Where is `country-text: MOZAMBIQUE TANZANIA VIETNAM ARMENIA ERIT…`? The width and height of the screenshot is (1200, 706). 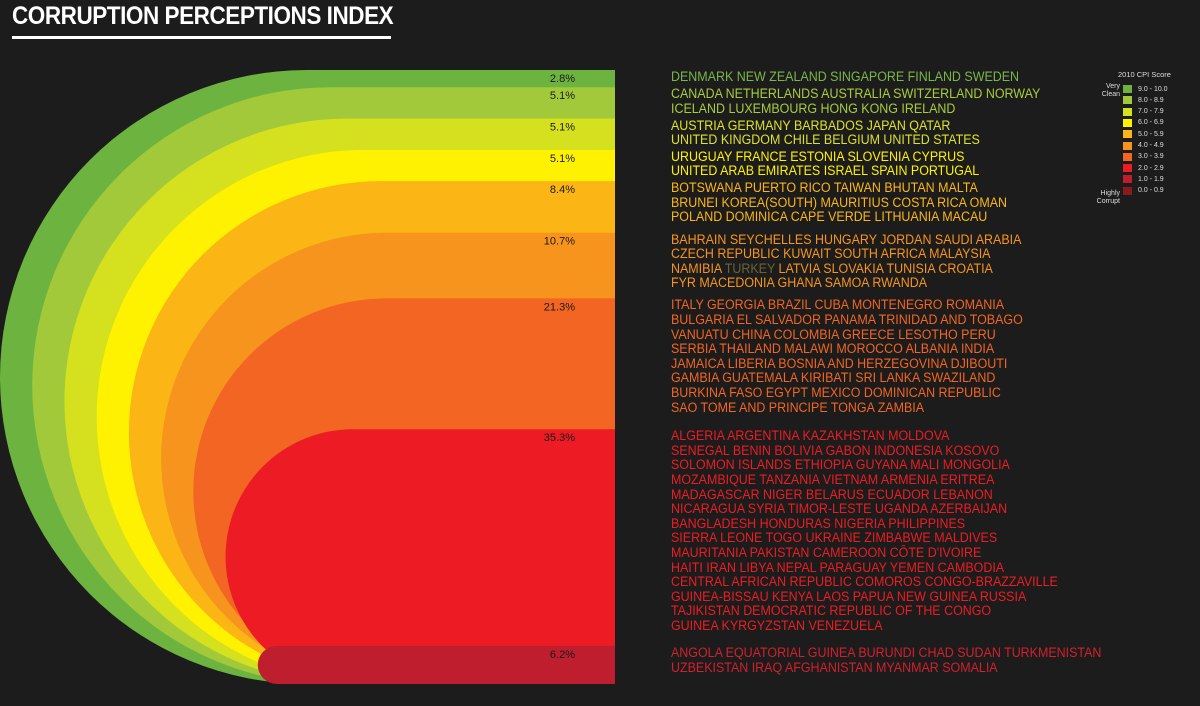
country-text: MOZAMBIQUE TANZANIA VIETNAM ARMENIA ERIT… is located at coordinates (833, 479).